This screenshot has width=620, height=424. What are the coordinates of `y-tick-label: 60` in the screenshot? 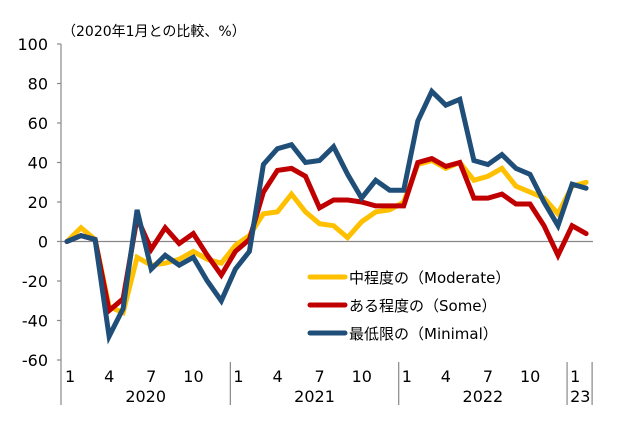 It's located at (38, 123).